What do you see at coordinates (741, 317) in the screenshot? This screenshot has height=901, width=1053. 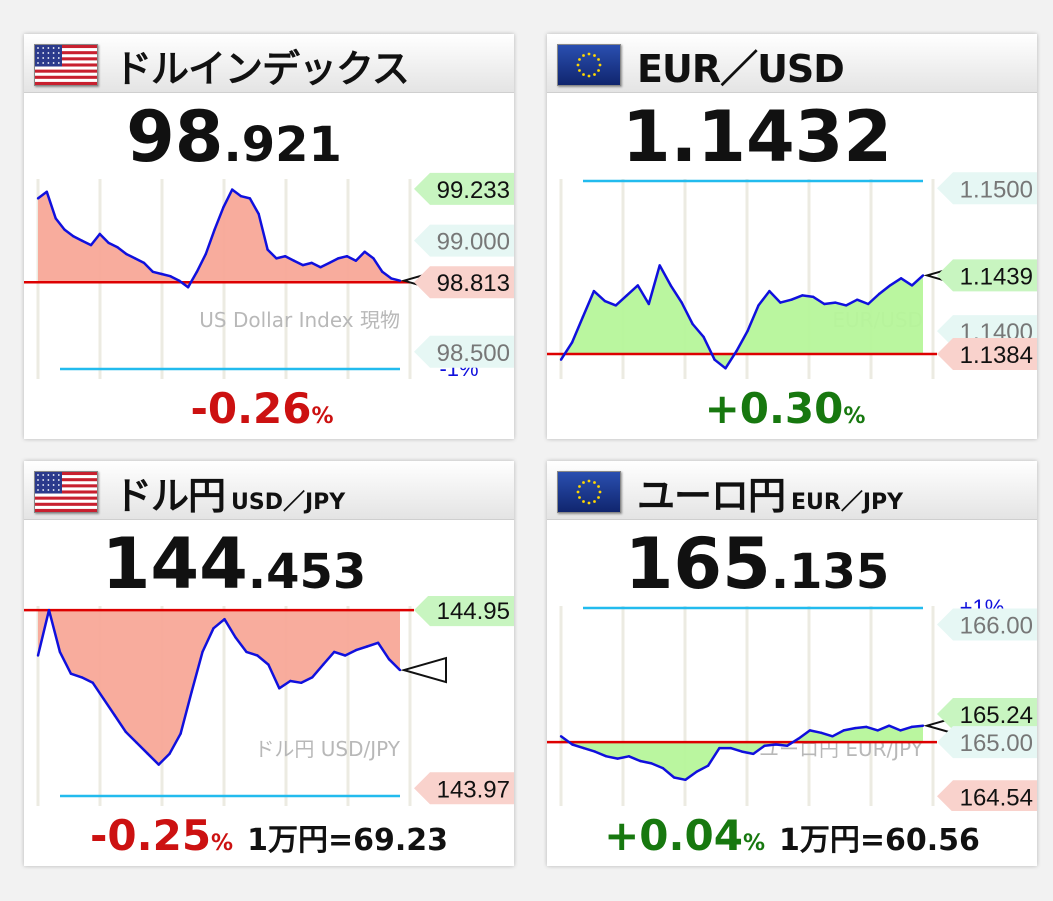 I see `price-line` at bounding box center [741, 317].